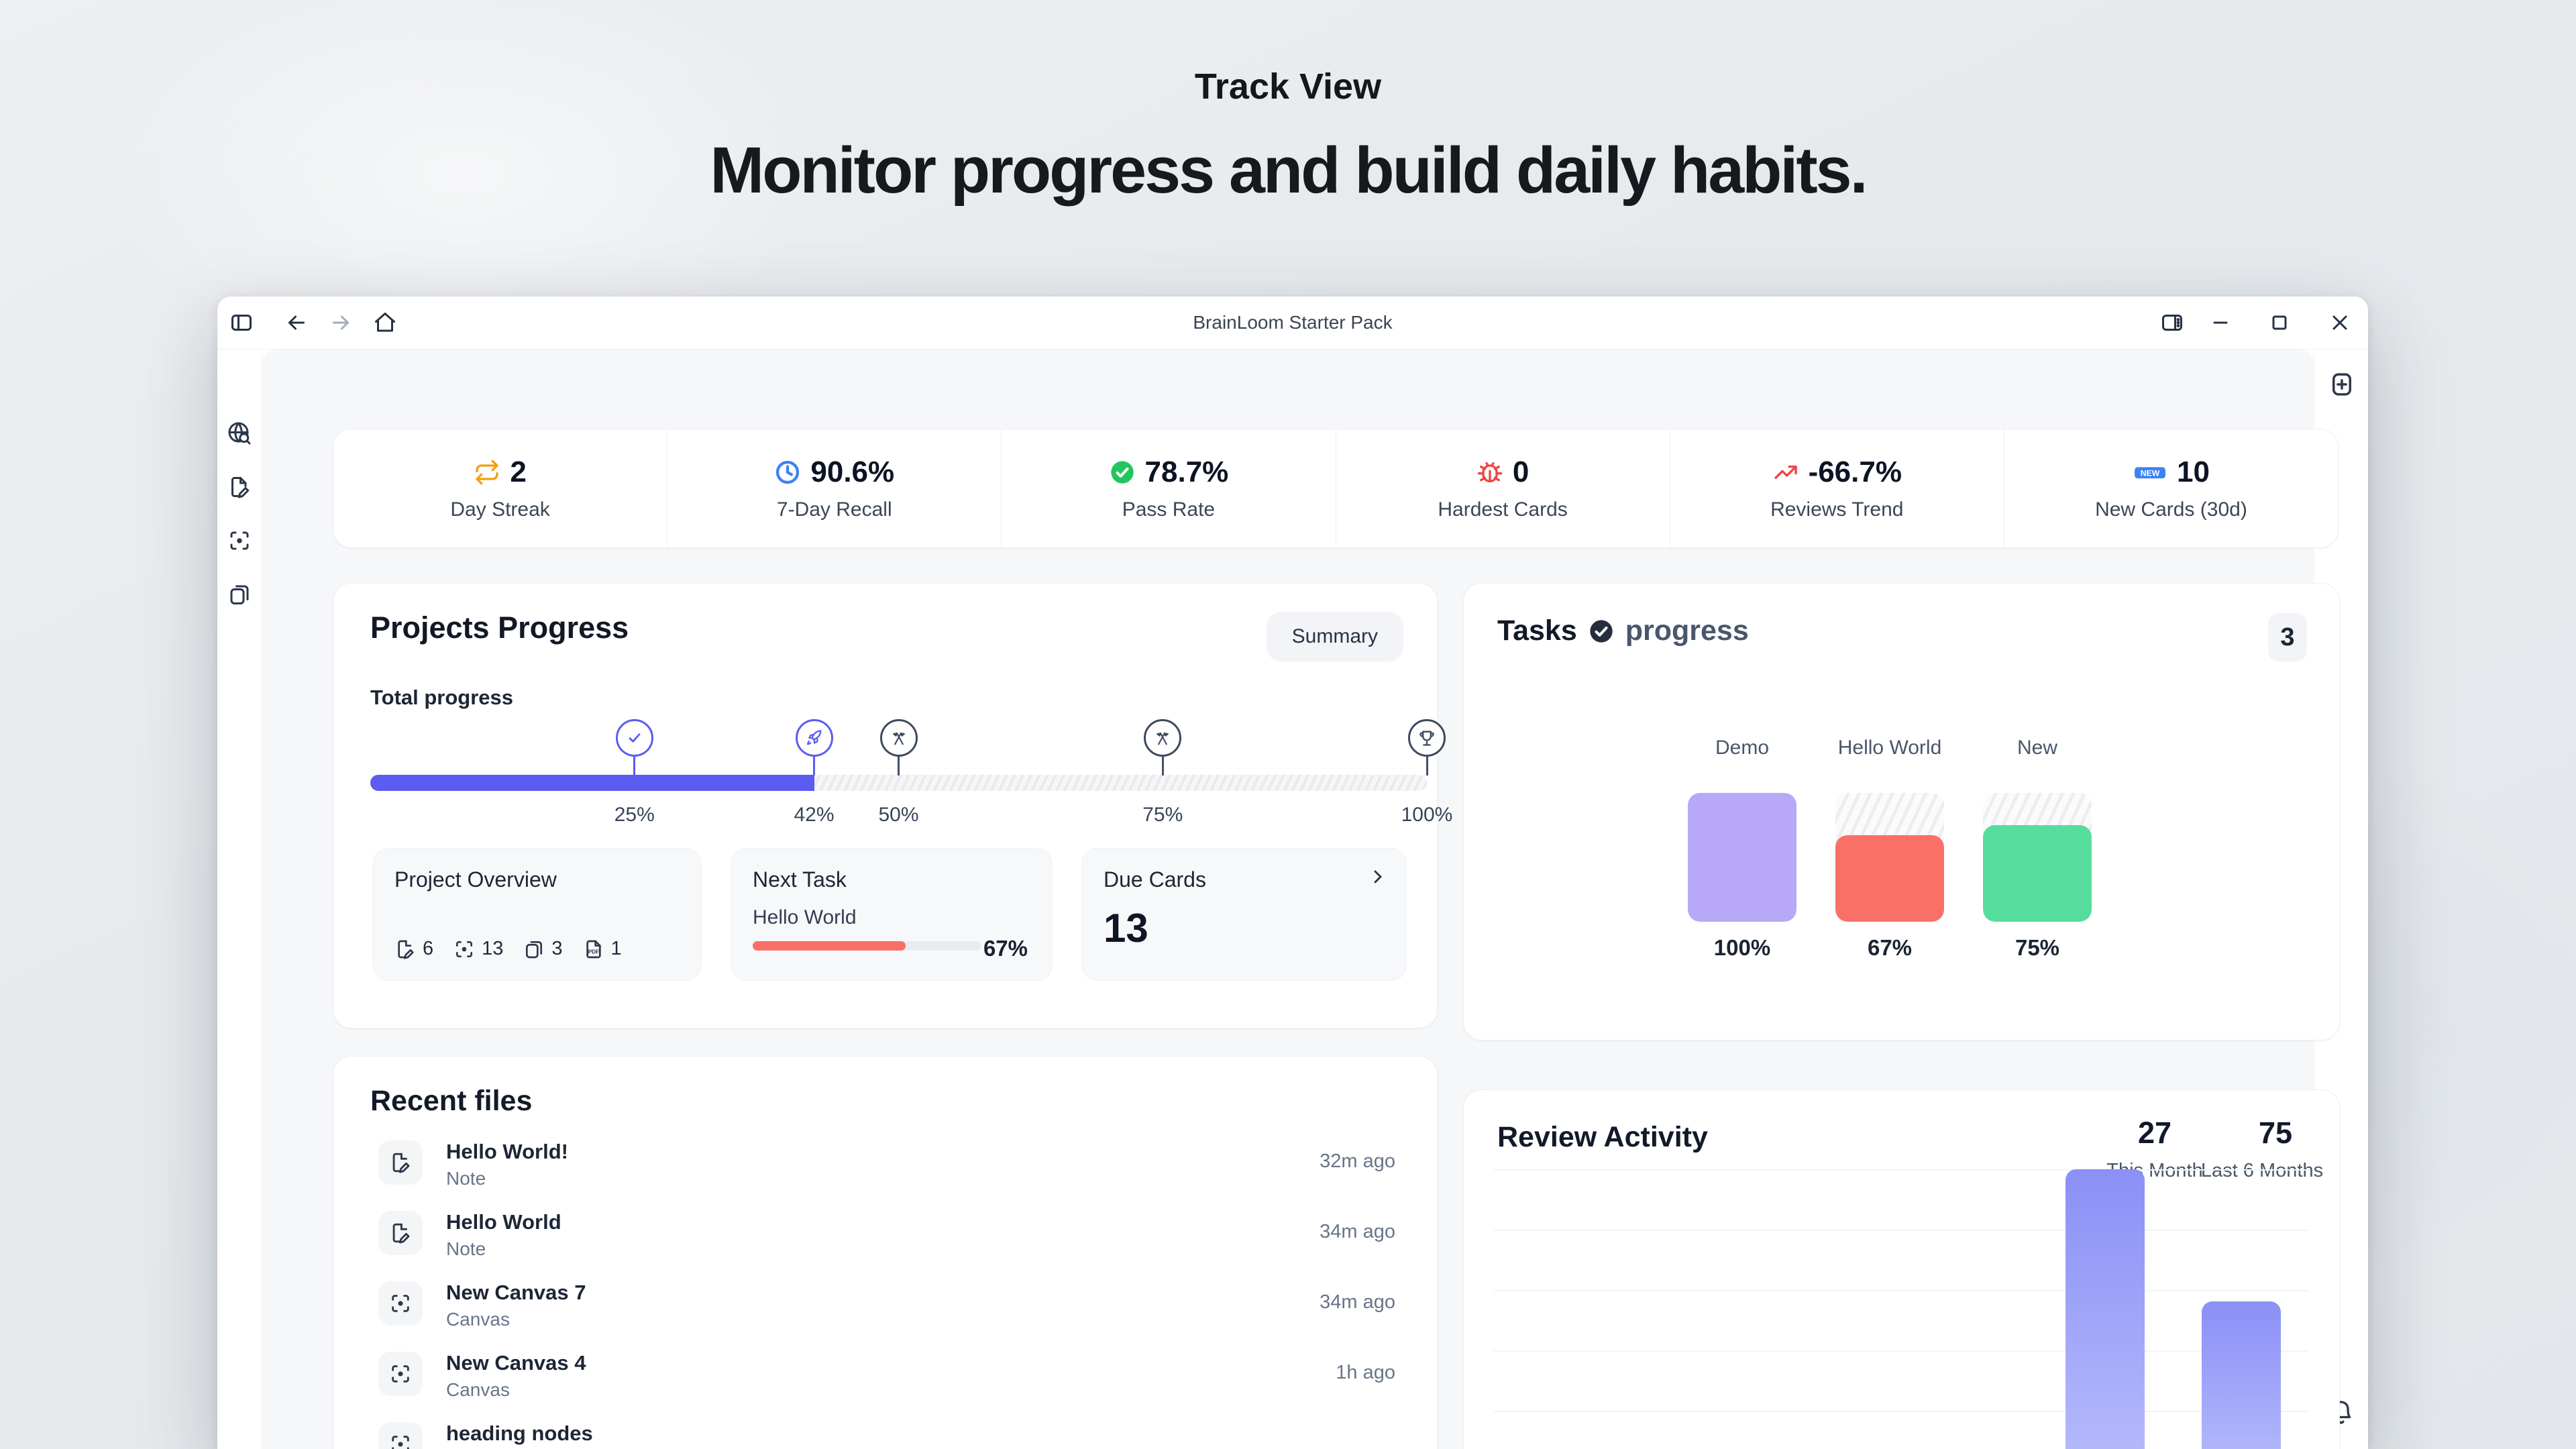  I want to click on projects-progress-title: Projects Progress, so click(499, 627).